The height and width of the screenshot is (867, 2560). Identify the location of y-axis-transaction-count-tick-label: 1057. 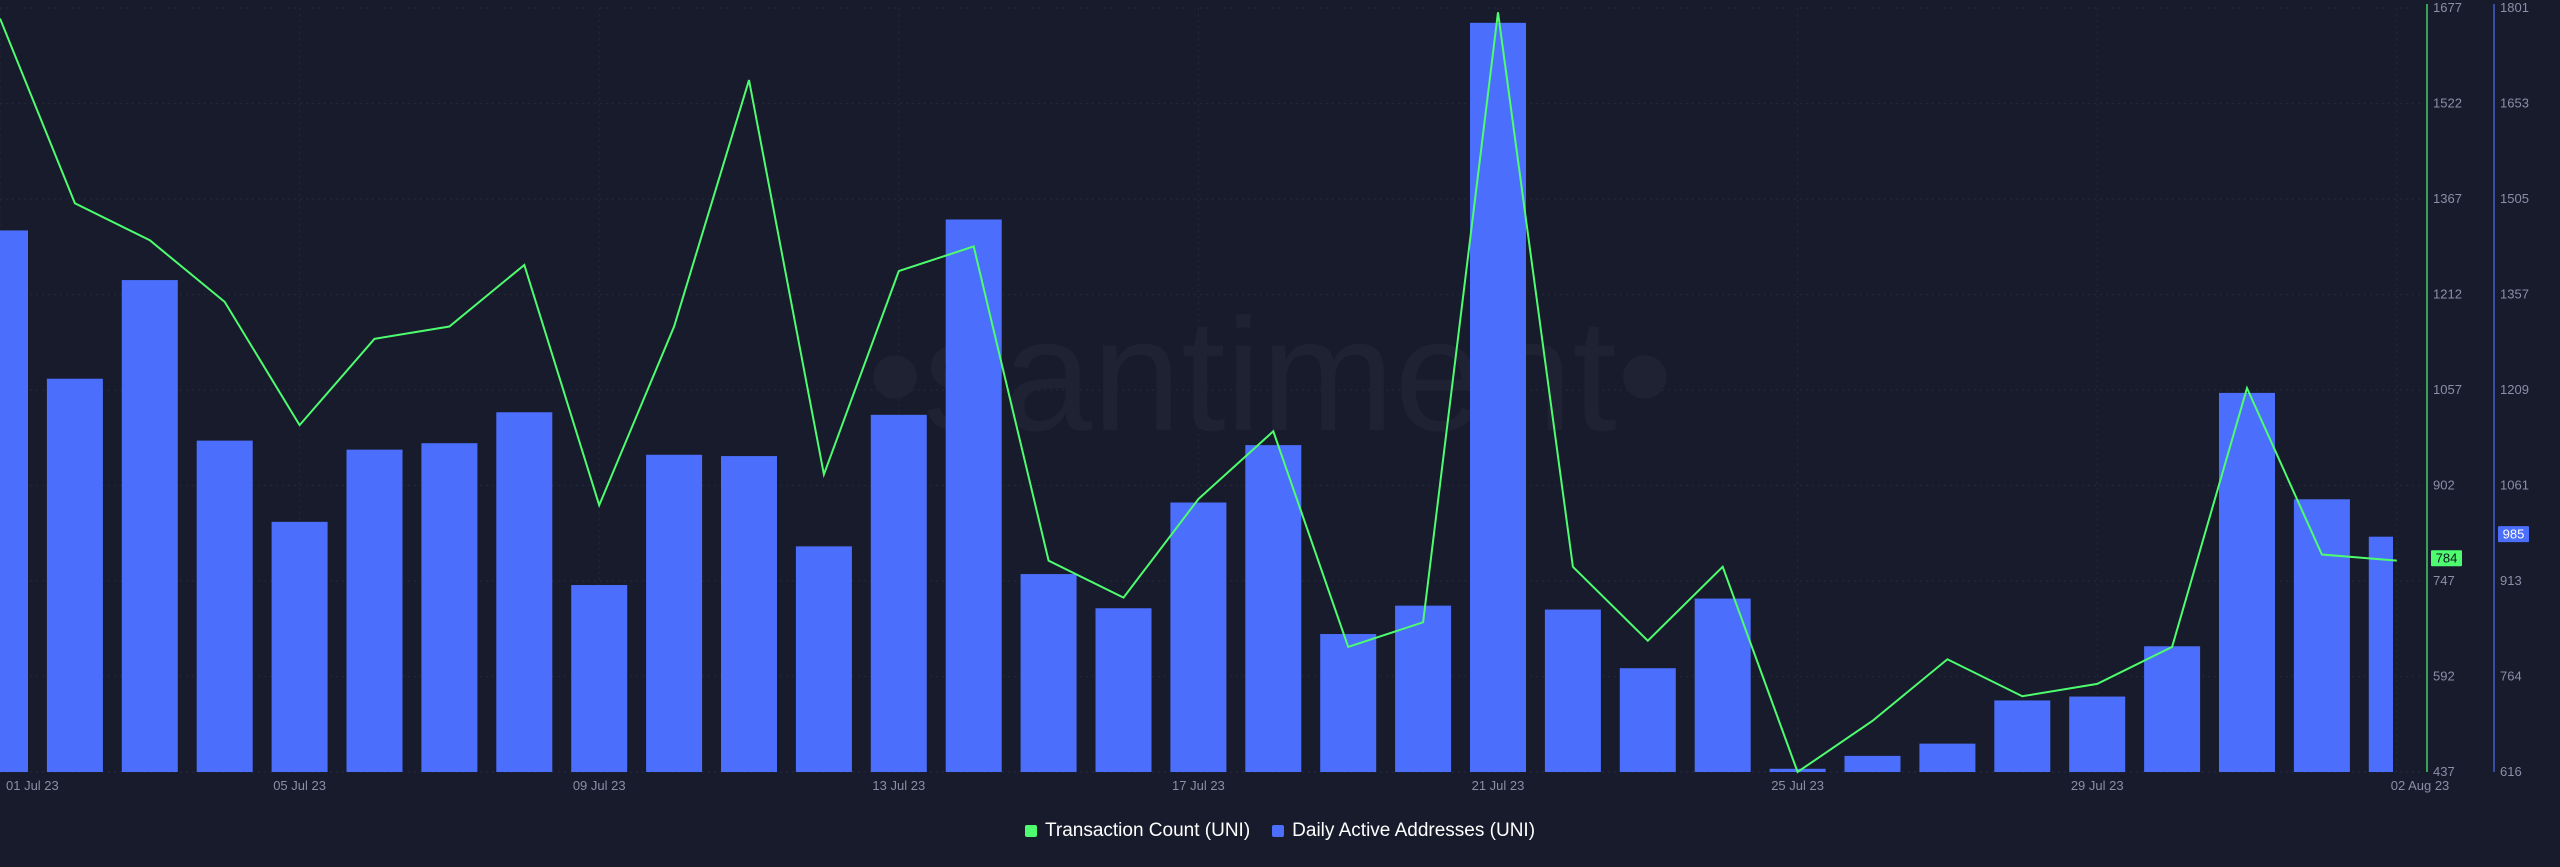
(2447, 389).